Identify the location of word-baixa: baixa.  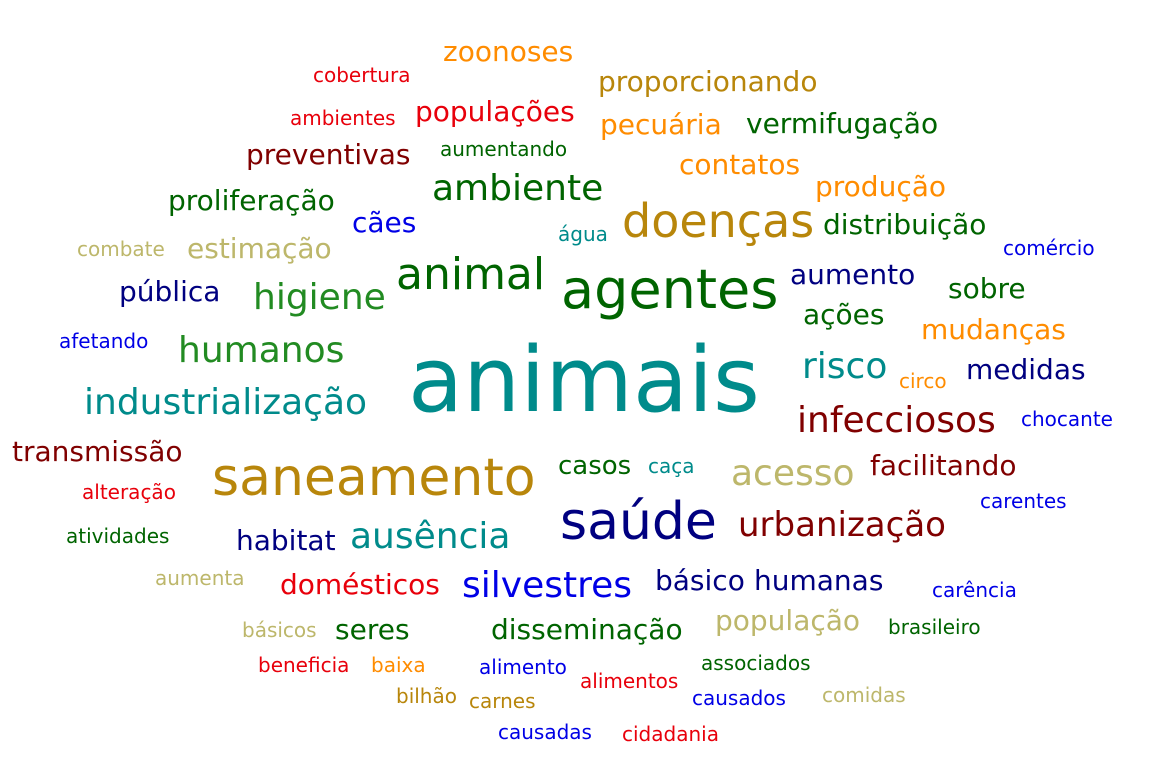
(398, 665).